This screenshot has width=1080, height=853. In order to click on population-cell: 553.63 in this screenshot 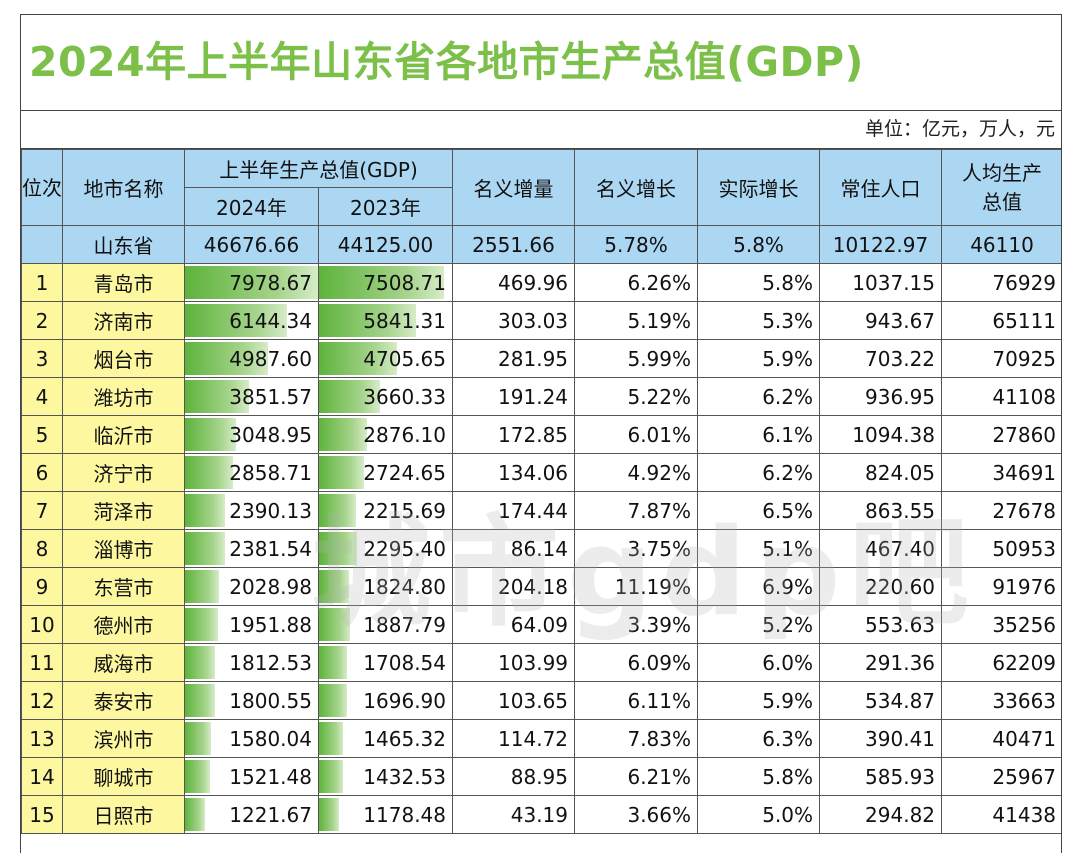, I will do `click(881, 624)`.